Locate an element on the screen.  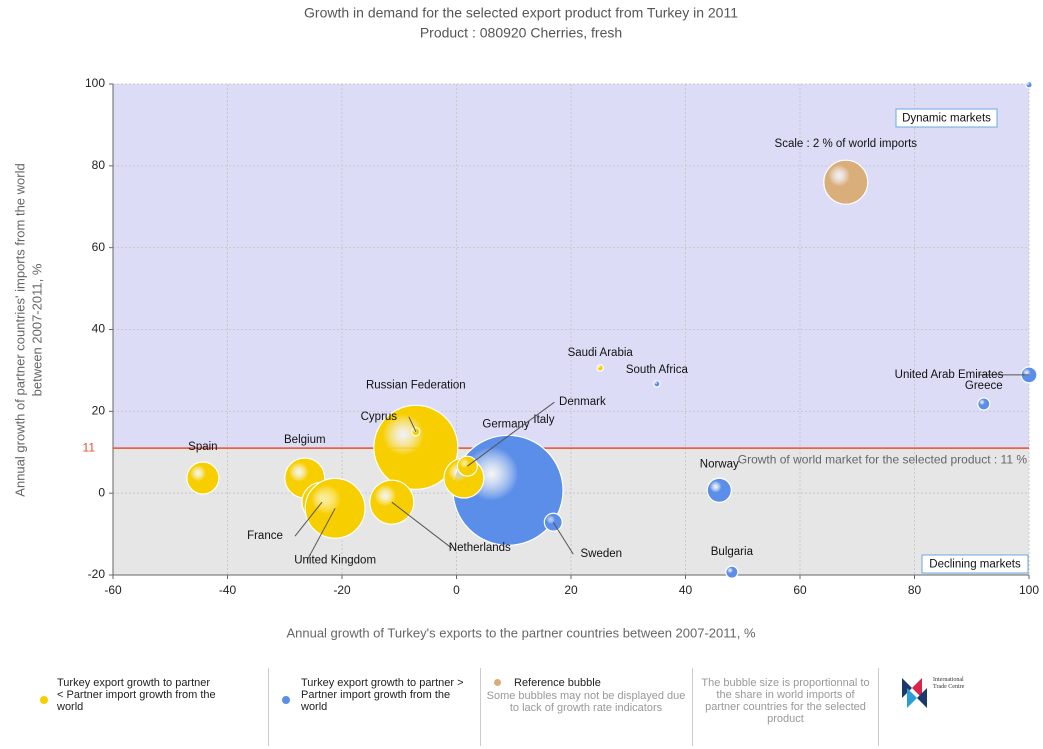
bubble-label: Bulgaria is located at coordinates (732, 552).